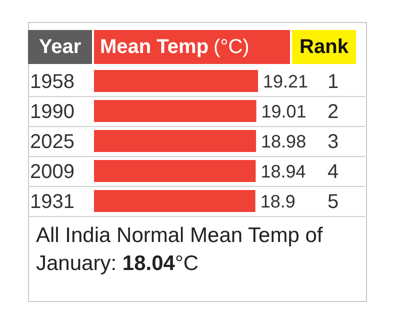 The height and width of the screenshot is (329, 412). Describe the element at coordinates (285, 81) in the screenshot. I see `data-label: 19.21` at that location.